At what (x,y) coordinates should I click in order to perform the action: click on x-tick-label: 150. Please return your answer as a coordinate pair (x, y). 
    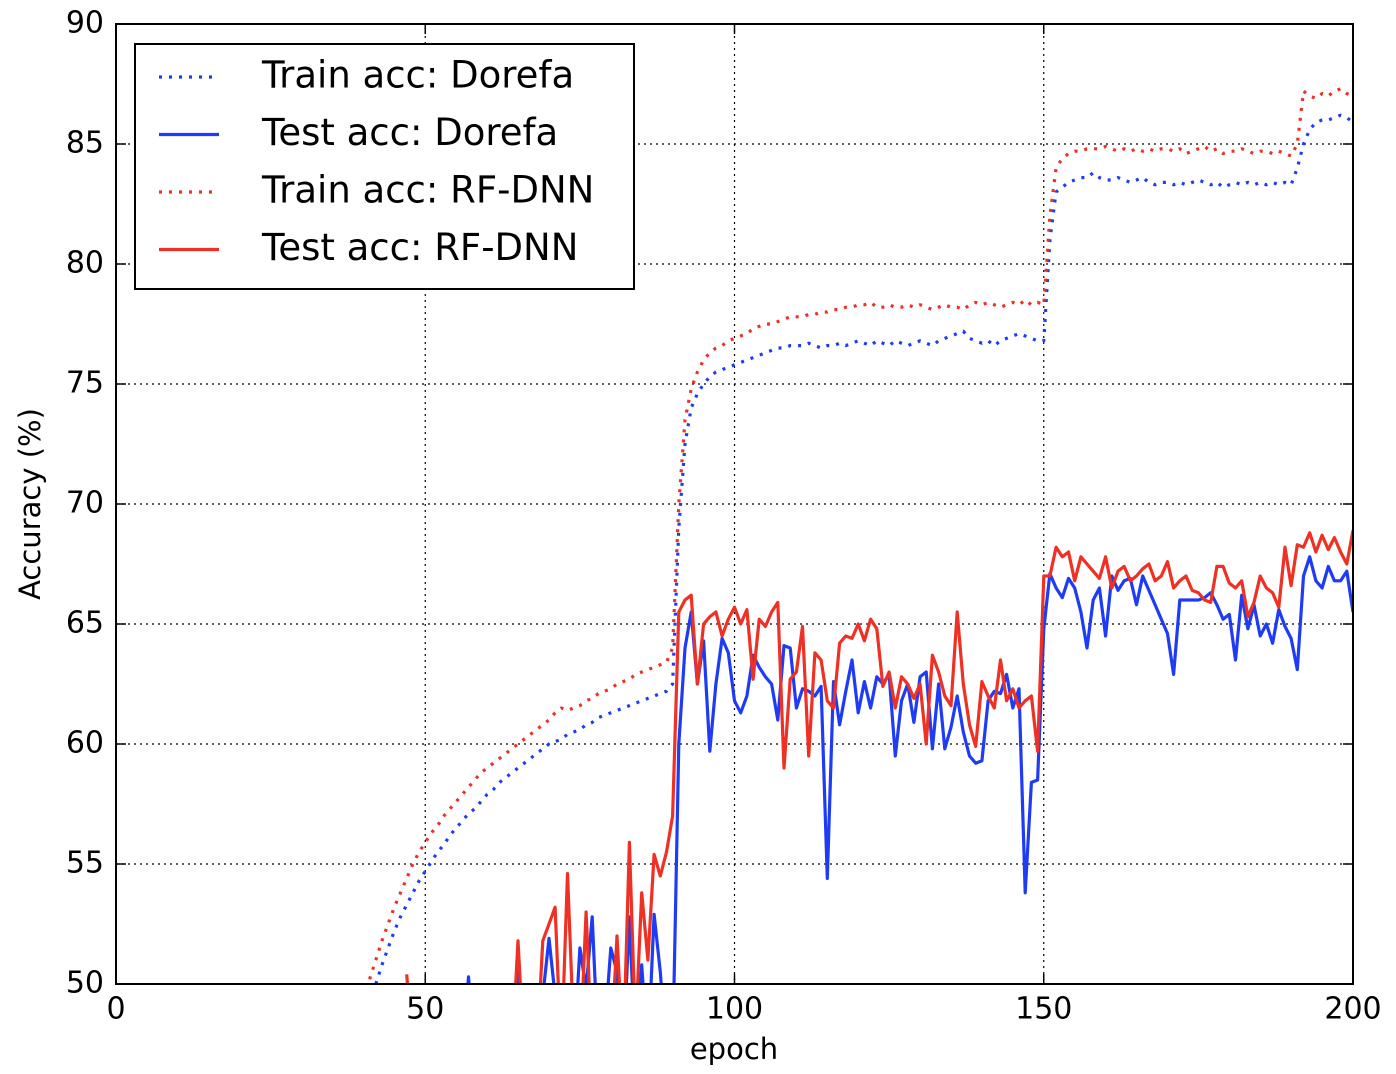
    Looking at the image, I should click on (1043, 1009).